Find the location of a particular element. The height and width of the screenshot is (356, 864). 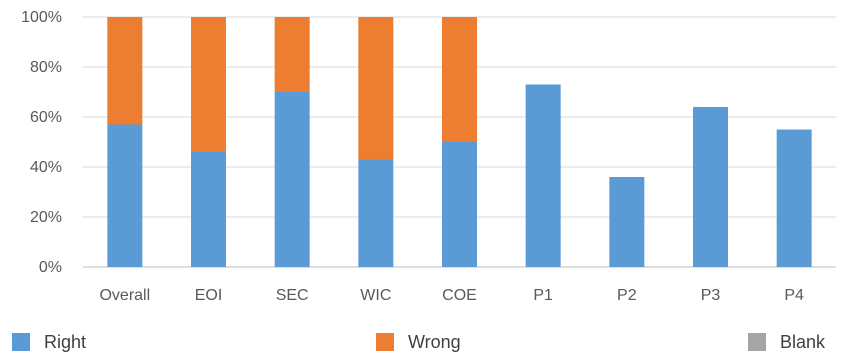

y-tick-label: 40% is located at coordinates (46, 167).